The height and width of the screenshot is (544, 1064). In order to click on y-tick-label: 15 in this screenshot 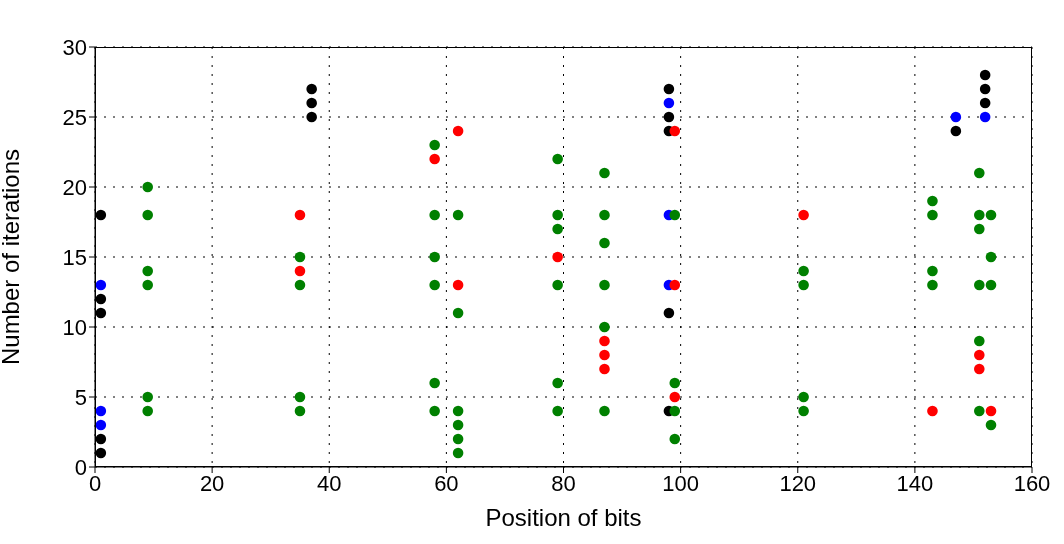, I will do `click(74, 257)`.